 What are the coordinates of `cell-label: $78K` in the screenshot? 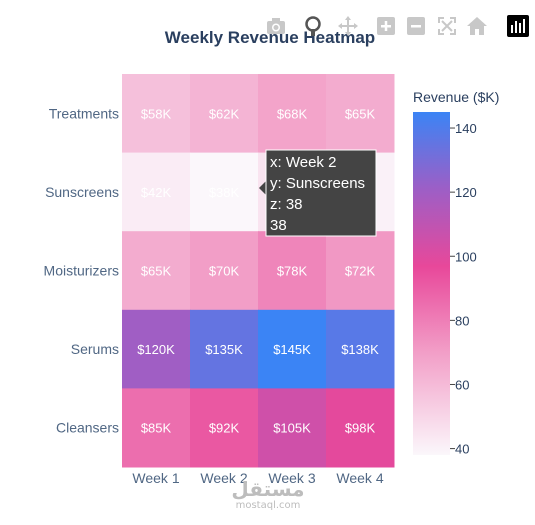 It's located at (292, 271).